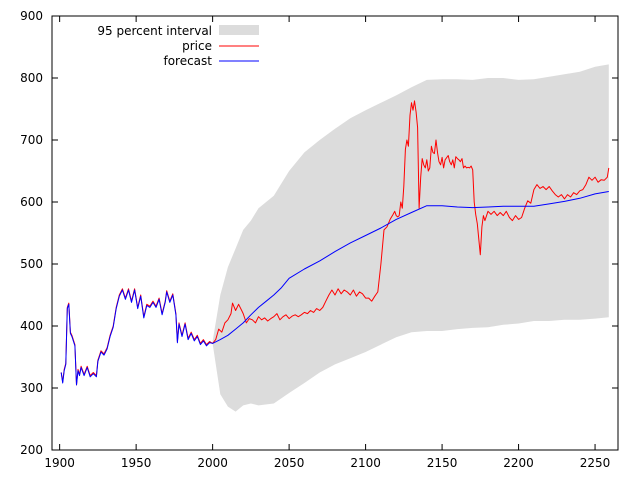 Image resolution: width=640 pixels, height=480 pixels. What do you see at coordinates (239, 30) in the screenshot?
I see `legend-swatch-interval` at bounding box center [239, 30].